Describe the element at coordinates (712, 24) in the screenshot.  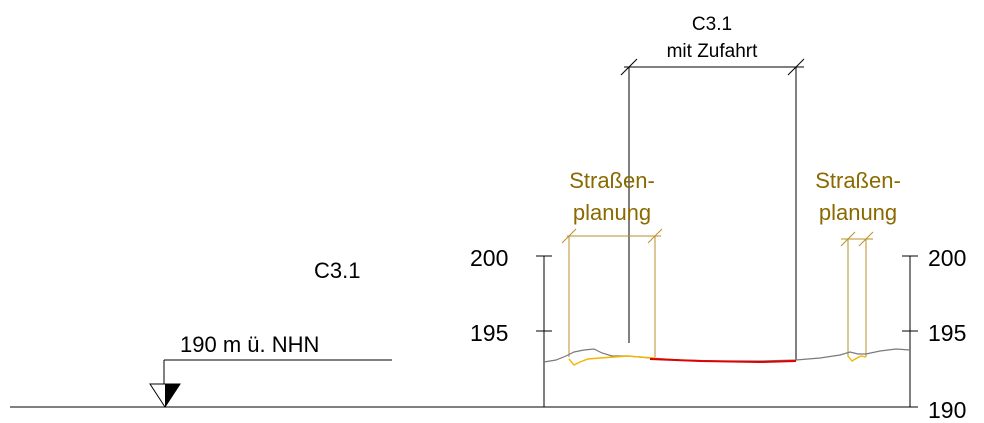
I see `top-dimension-line1: C3.1` at that location.